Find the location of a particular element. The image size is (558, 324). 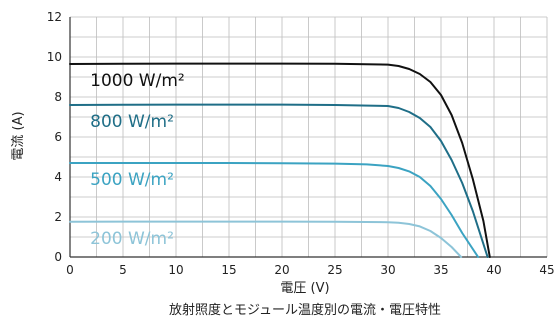

x-tick-label: 5 is located at coordinates (123, 270).